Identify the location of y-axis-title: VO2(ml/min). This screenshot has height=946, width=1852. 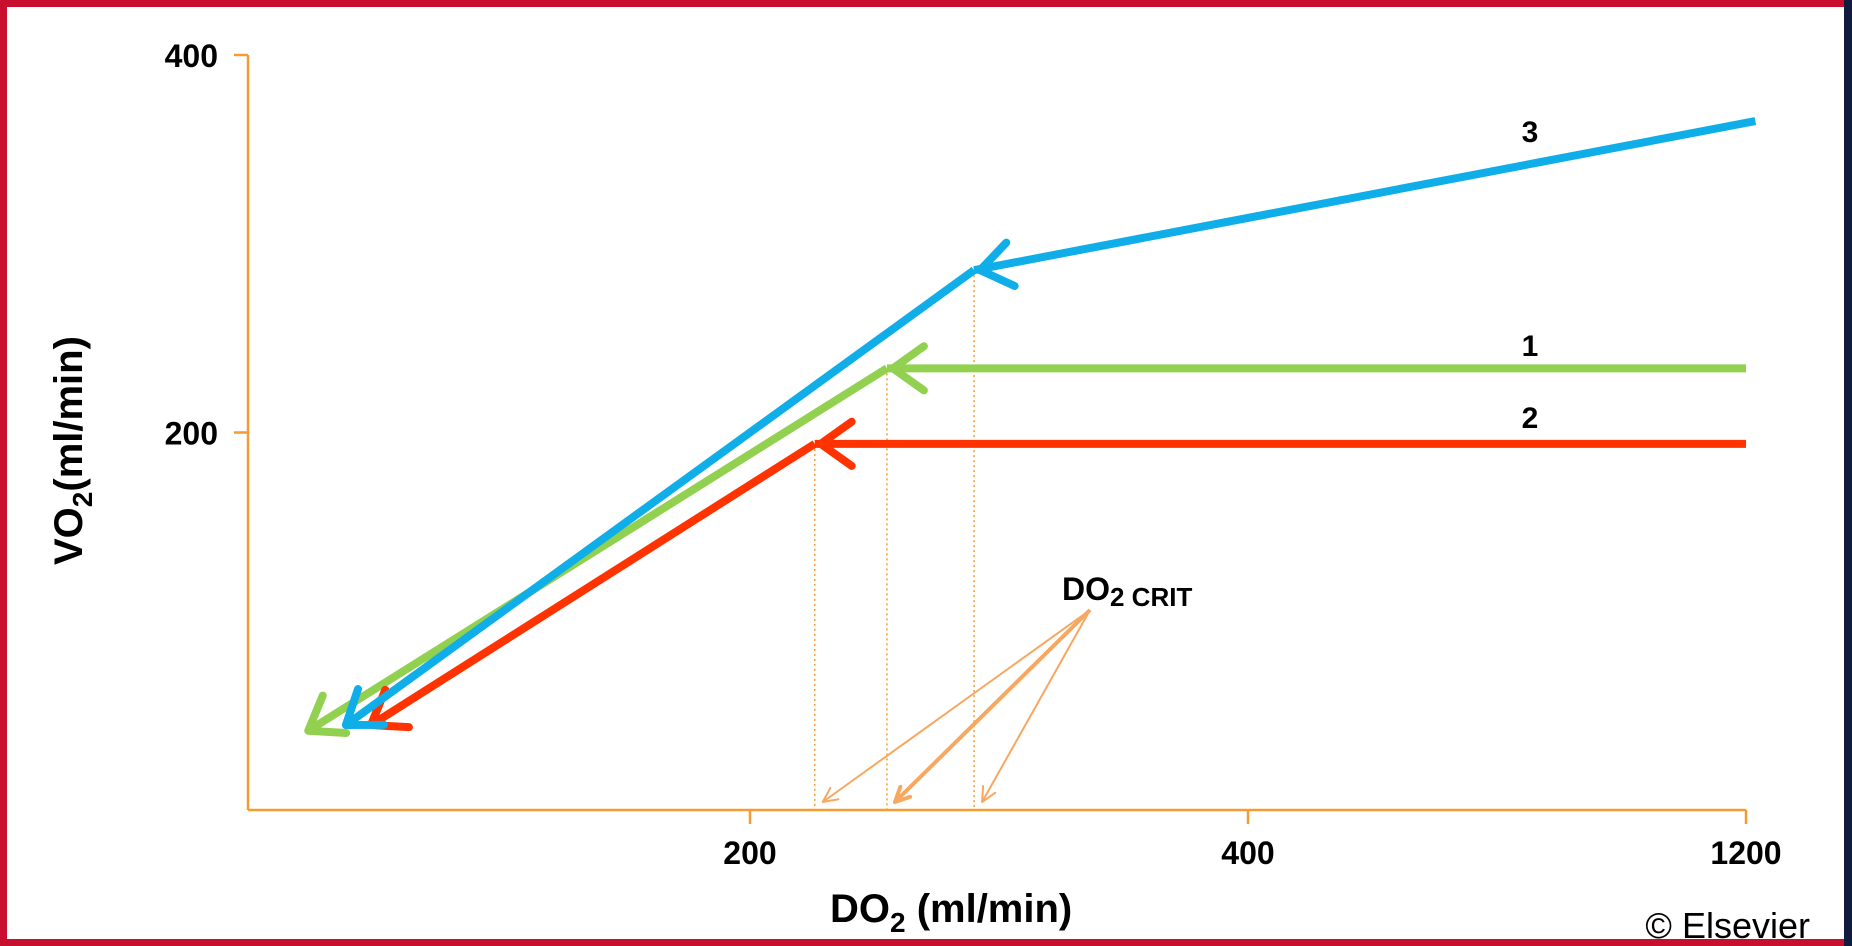
(72, 450).